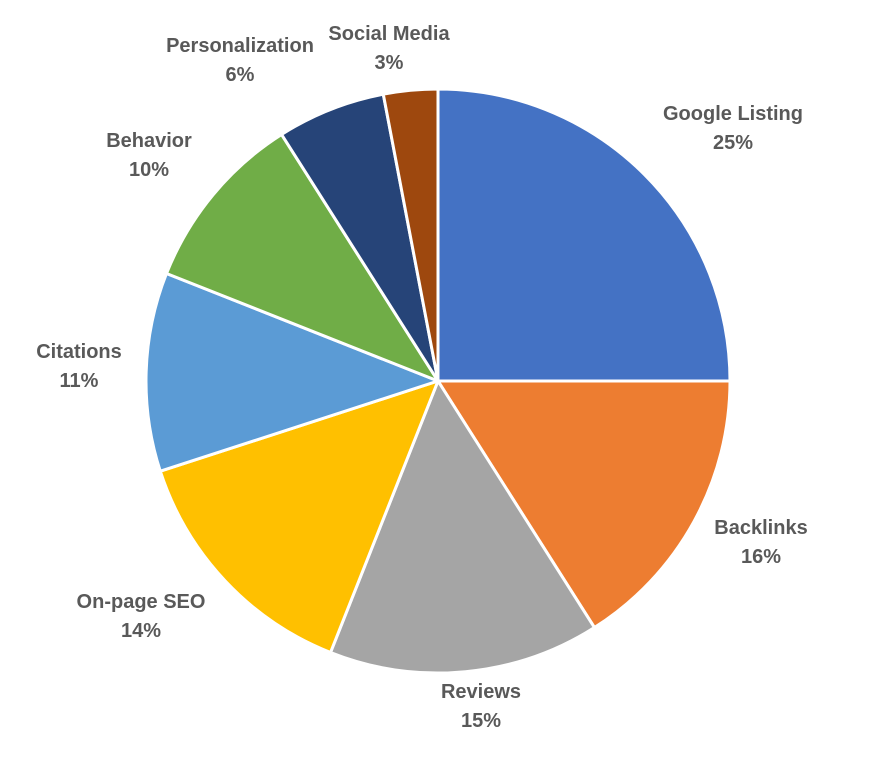 The image size is (875, 764). Describe the element at coordinates (760, 528) in the screenshot. I see `slice-label-name: Backlinks` at that location.